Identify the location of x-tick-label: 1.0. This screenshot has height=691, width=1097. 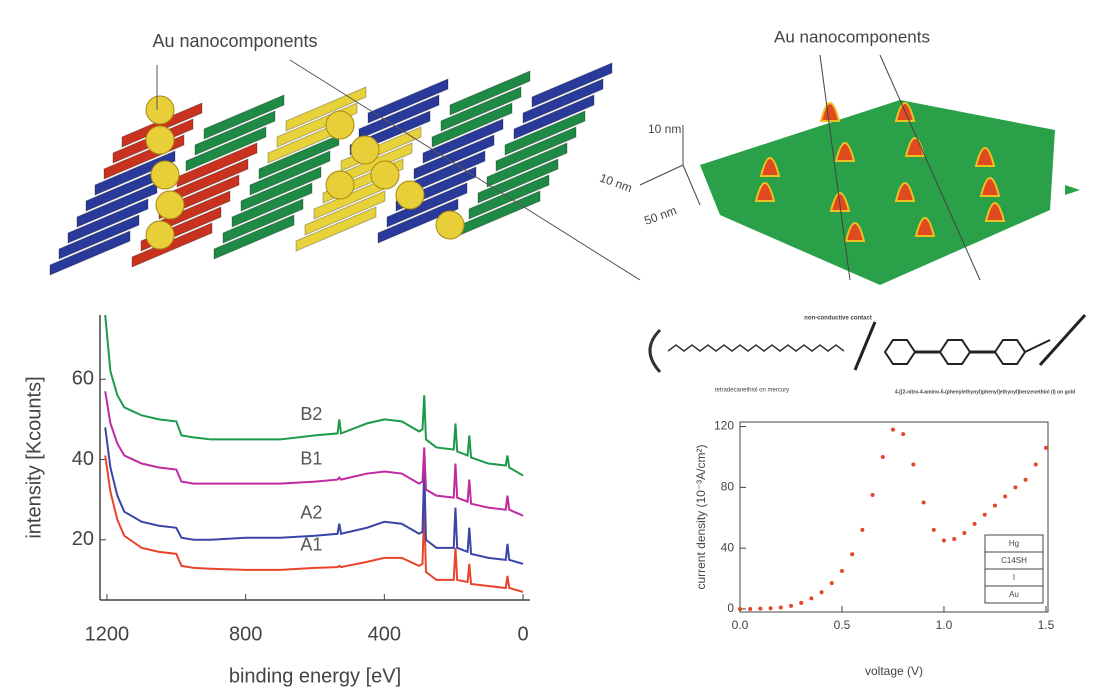
(944, 625).